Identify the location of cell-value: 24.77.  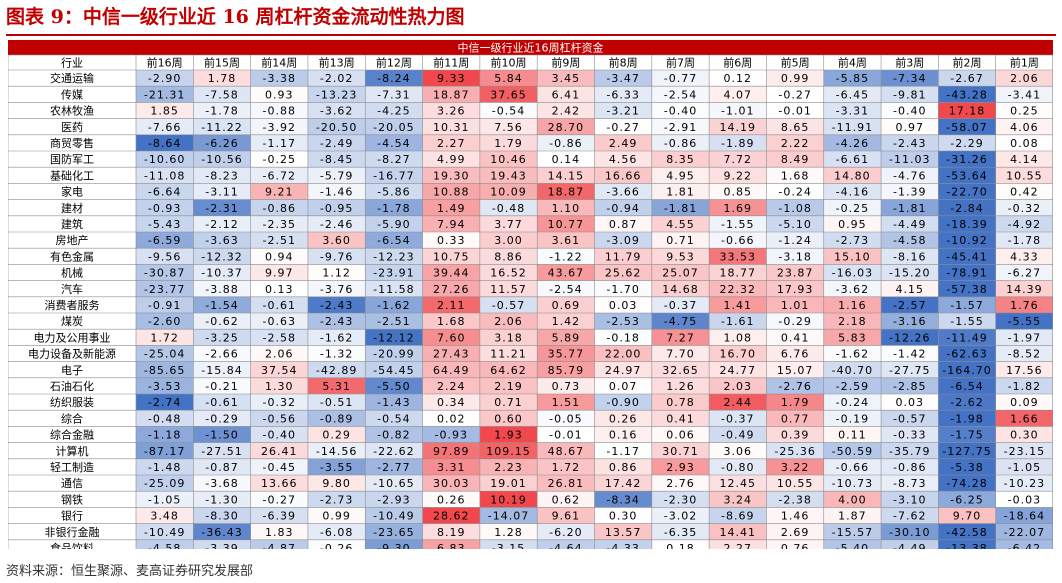
(738, 370).